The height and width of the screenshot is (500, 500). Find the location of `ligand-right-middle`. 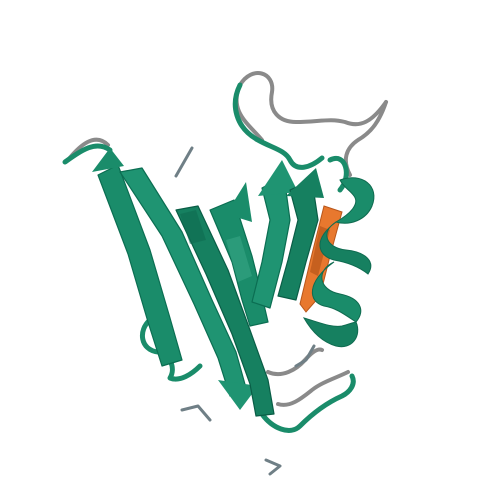

ligand-right-middle is located at coordinates (305, 356).